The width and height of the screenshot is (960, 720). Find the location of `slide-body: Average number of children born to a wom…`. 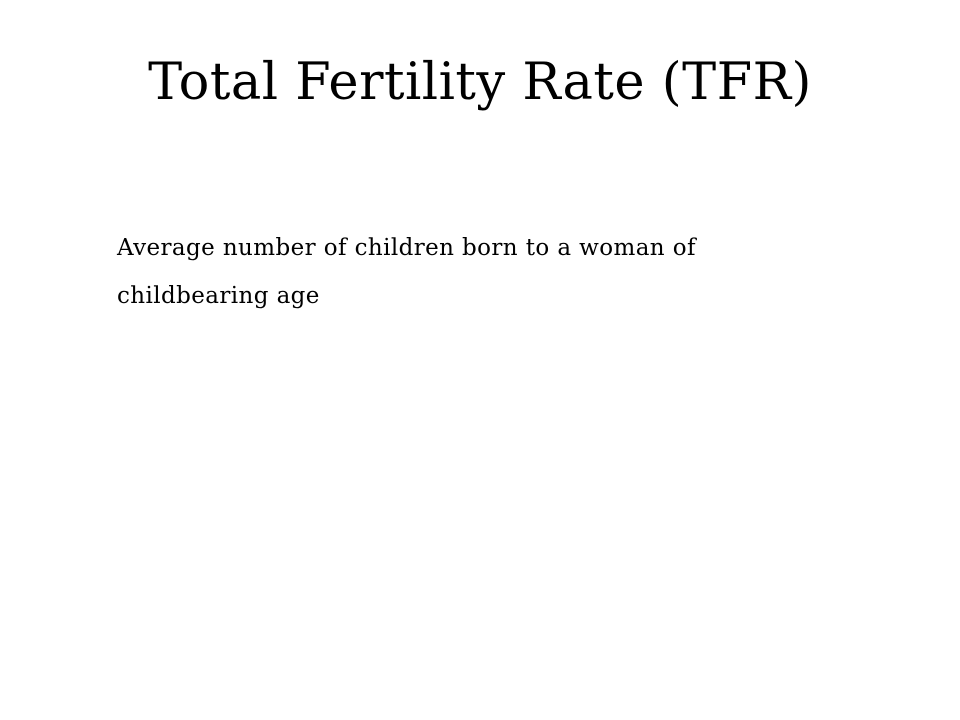

slide-body: Average number of children born to a wom… is located at coordinates (507, 272).